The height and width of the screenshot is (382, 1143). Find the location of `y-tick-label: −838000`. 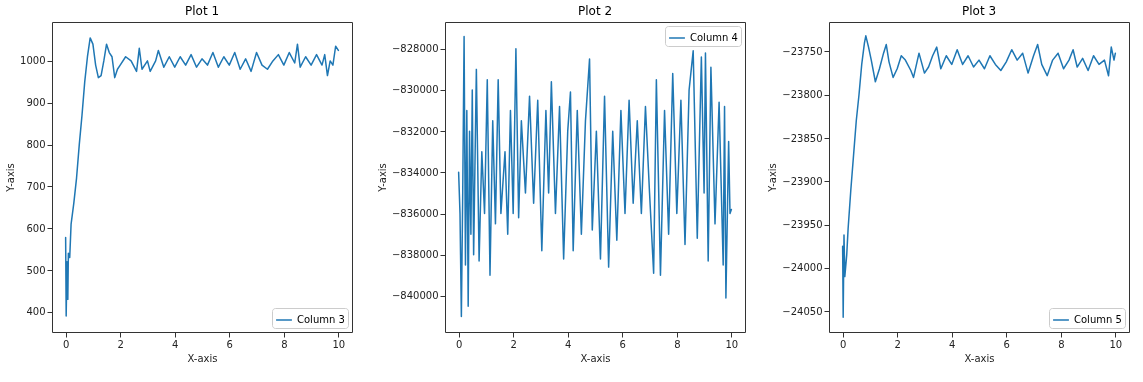

y-tick-label: −838000 is located at coordinates (415, 255).